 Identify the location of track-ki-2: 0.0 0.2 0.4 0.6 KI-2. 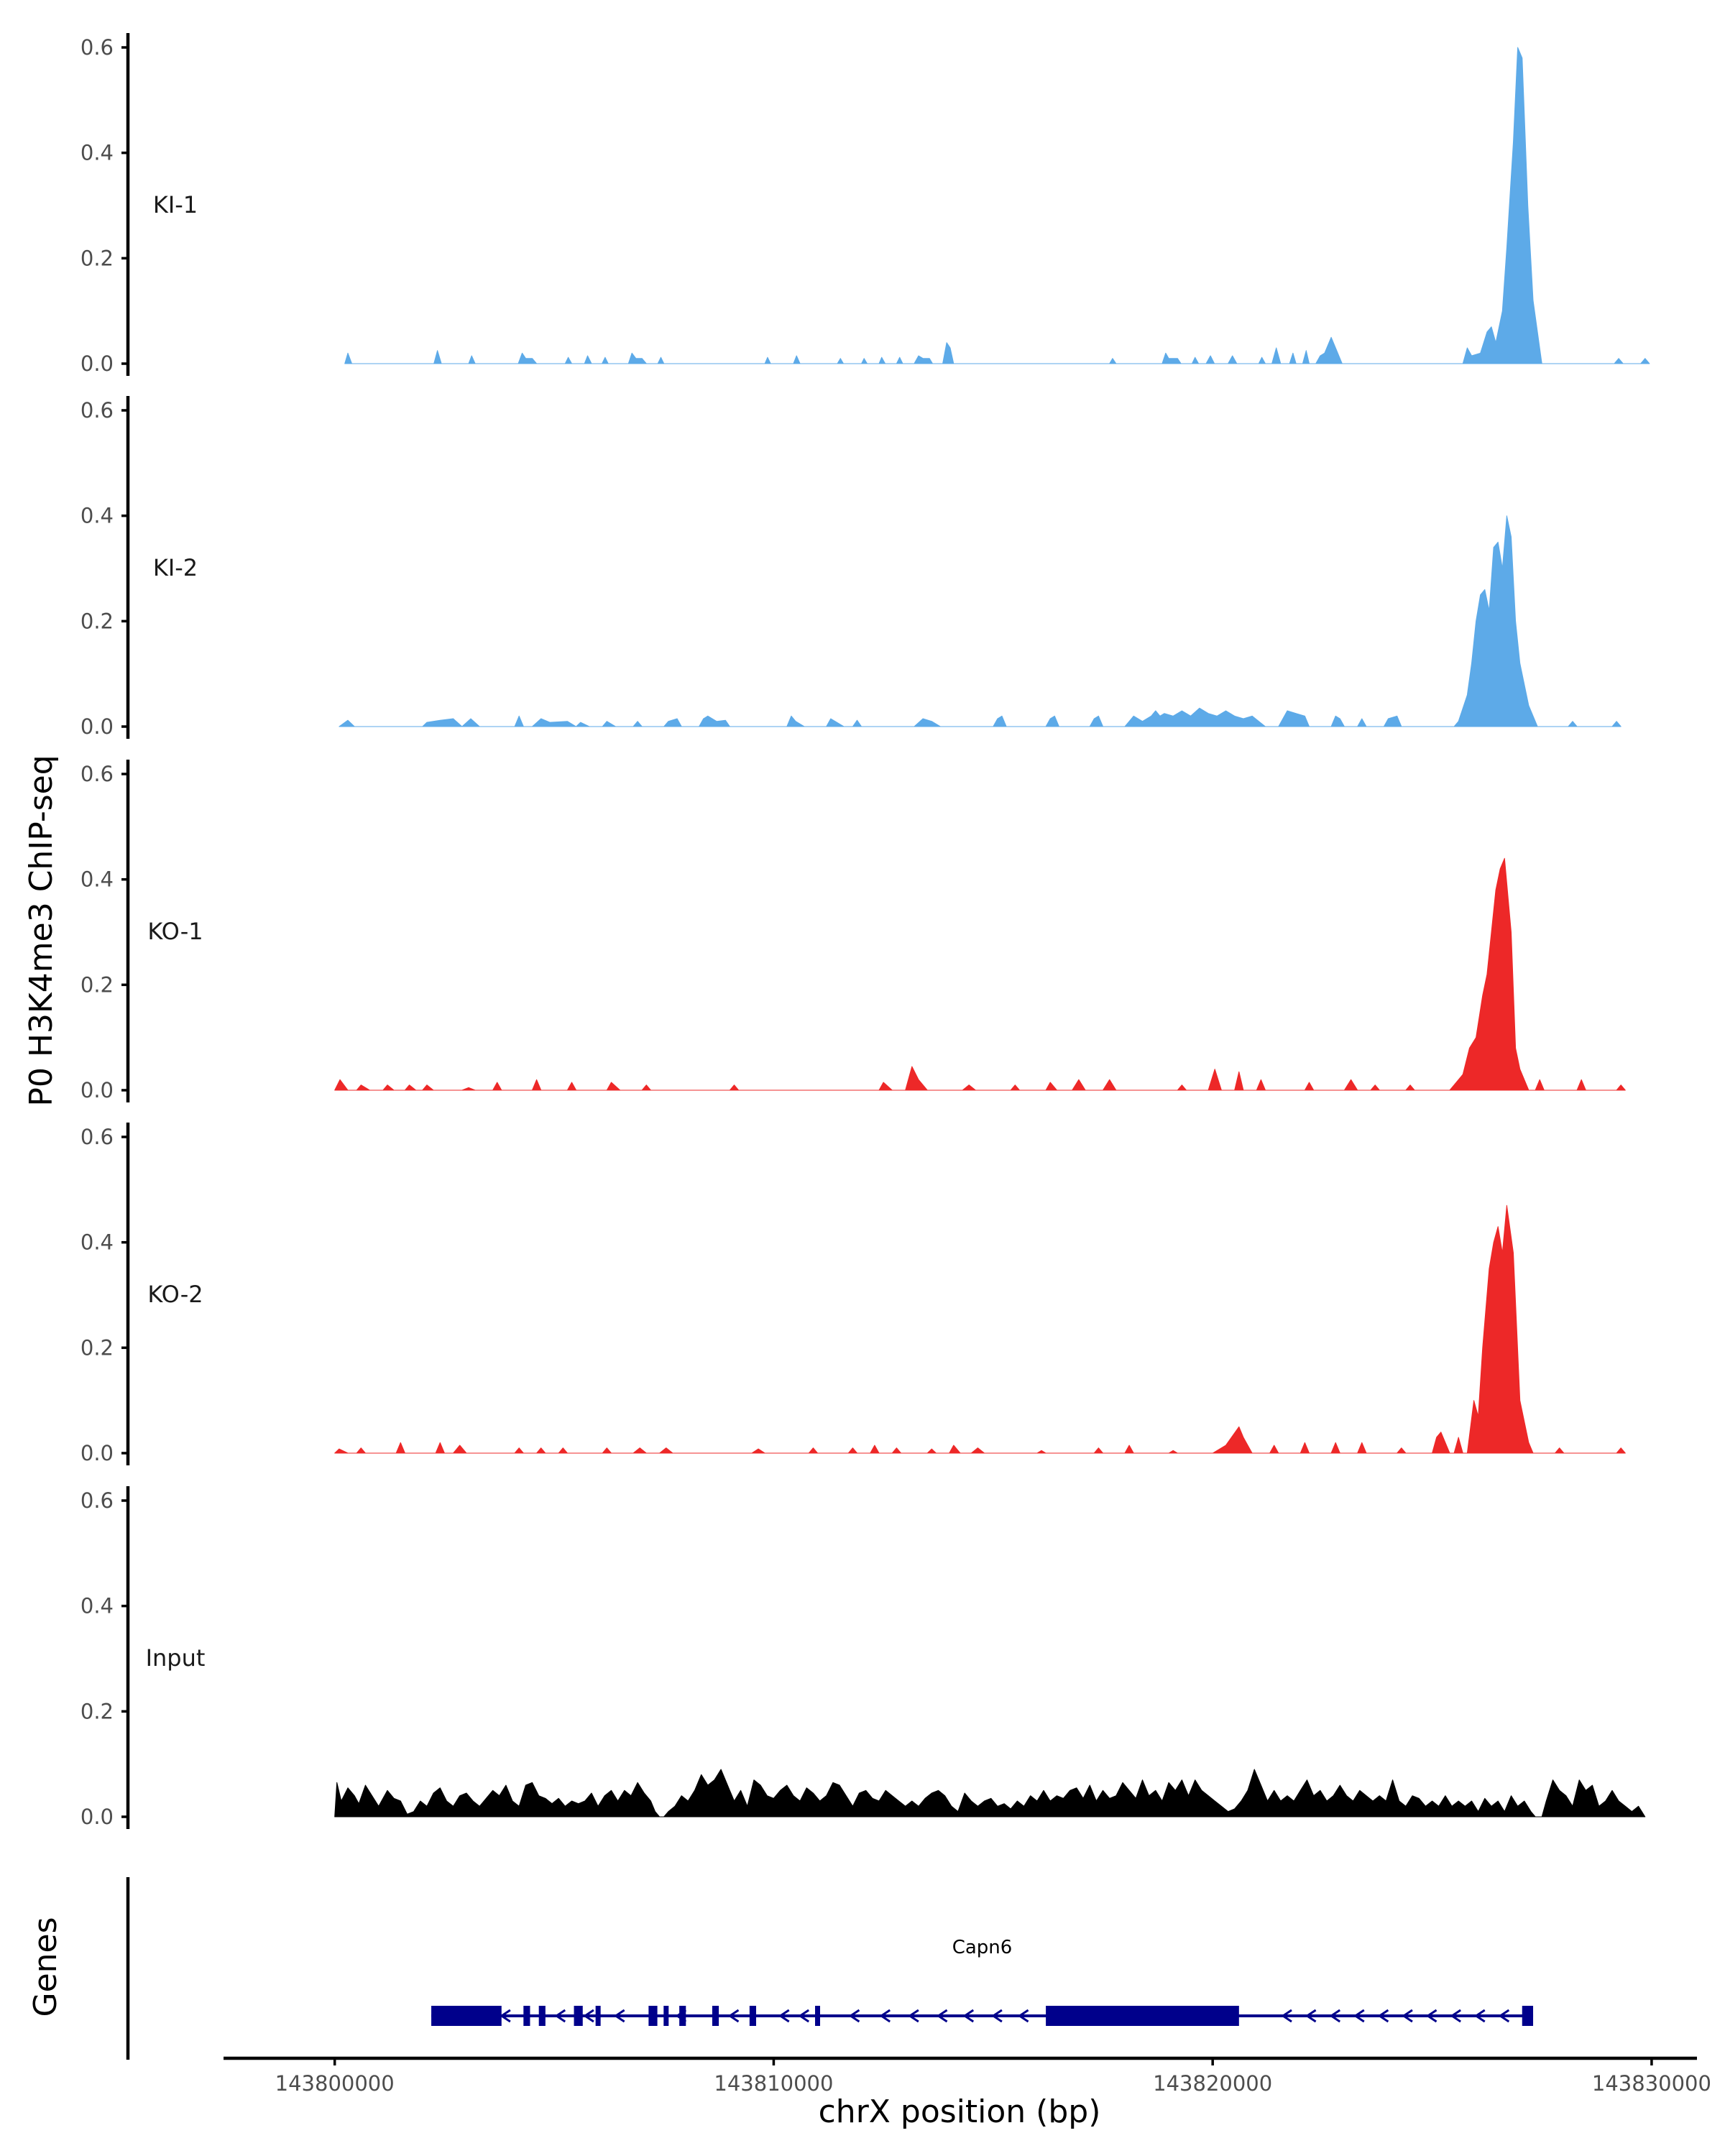
(851, 567).